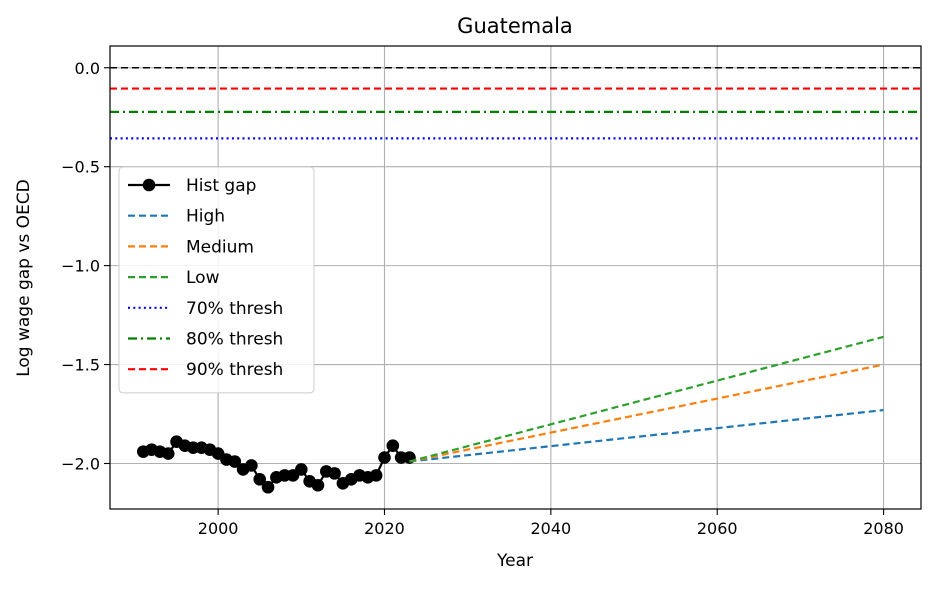 The width and height of the screenshot is (937, 590). What do you see at coordinates (149, 185) in the screenshot?
I see `legend-marker-hist-gap` at bounding box center [149, 185].